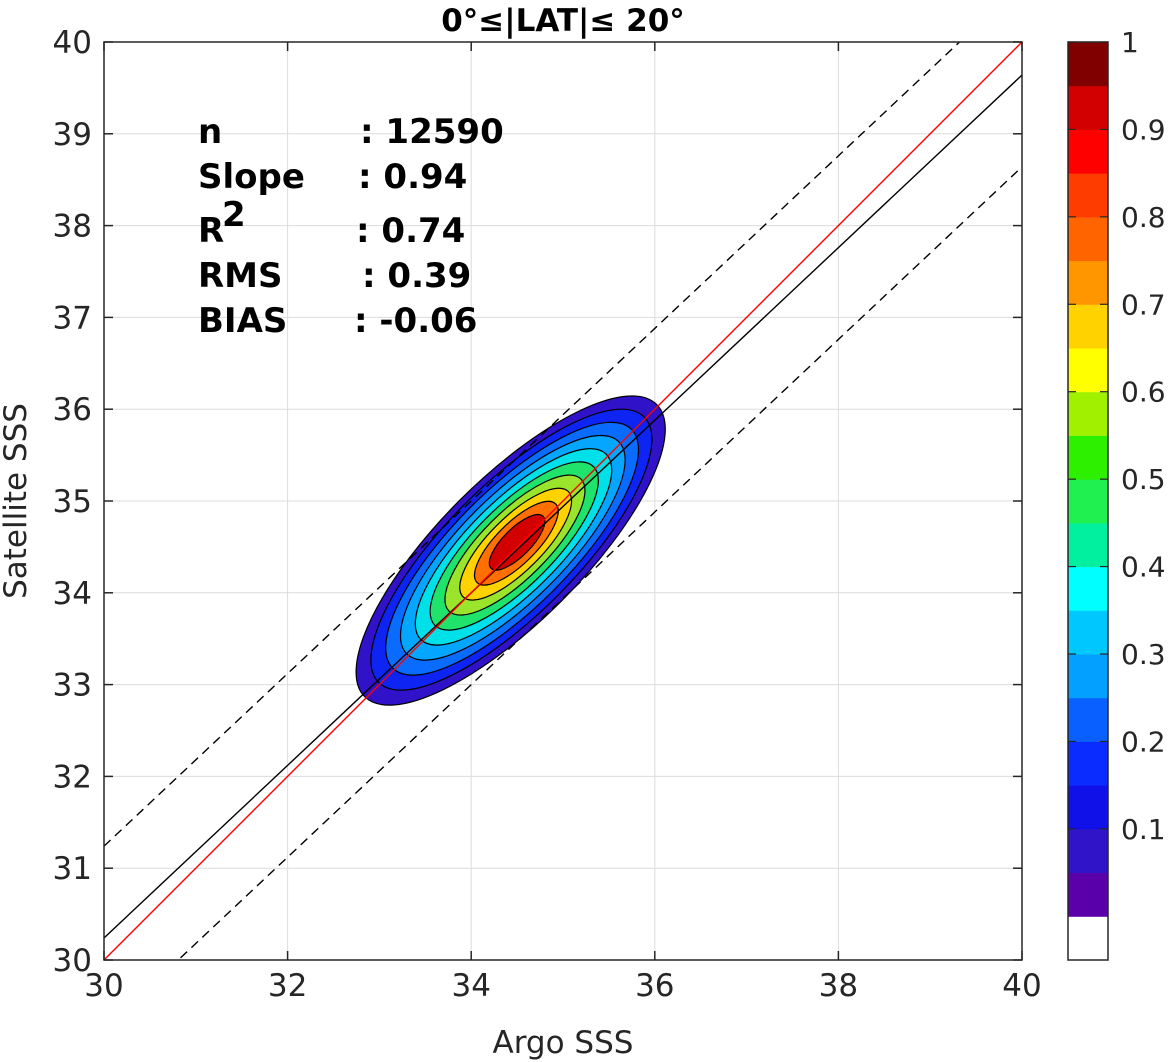 The height and width of the screenshot is (1062, 1172). What do you see at coordinates (838, 986) in the screenshot?
I see `x-tick-label: 38` at bounding box center [838, 986].